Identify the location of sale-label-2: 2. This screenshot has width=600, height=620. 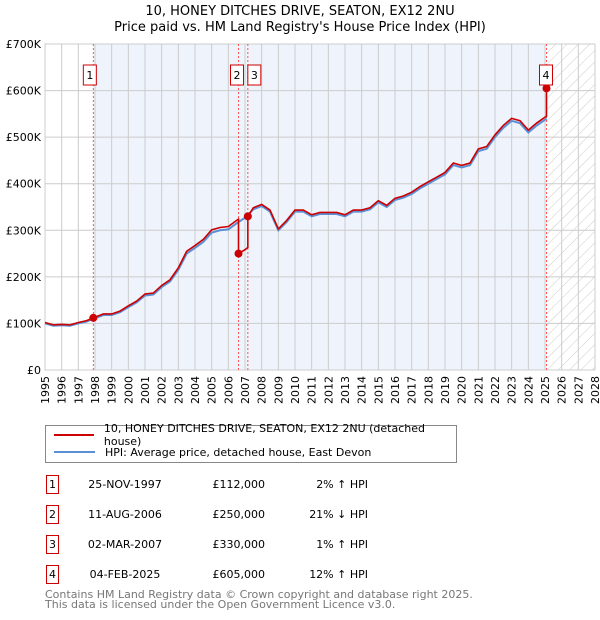
(237, 75).